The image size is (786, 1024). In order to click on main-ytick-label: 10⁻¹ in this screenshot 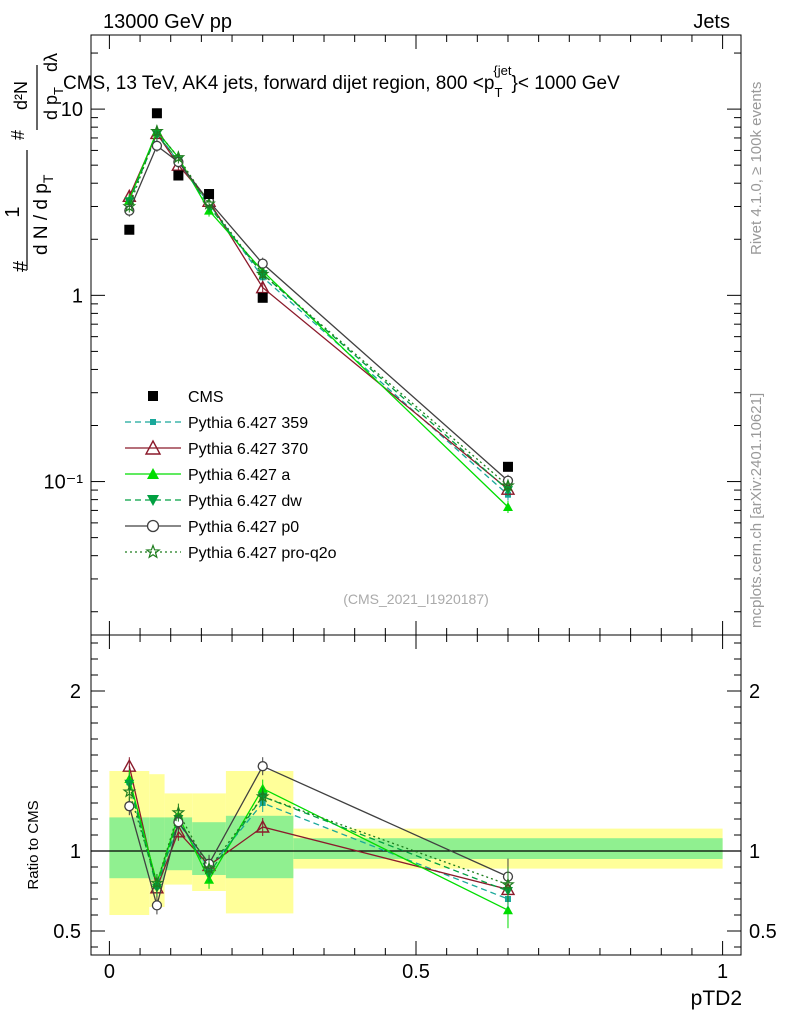, I will do `click(64, 483)`.